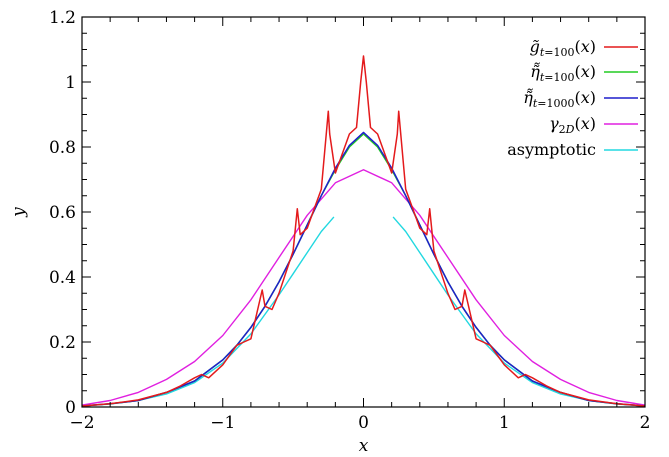 The height and width of the screenshot is (457, 669). Describe the element at coordinates (62, 18) in the screenshot. I see `y-tick-label: 1.2` at that location.